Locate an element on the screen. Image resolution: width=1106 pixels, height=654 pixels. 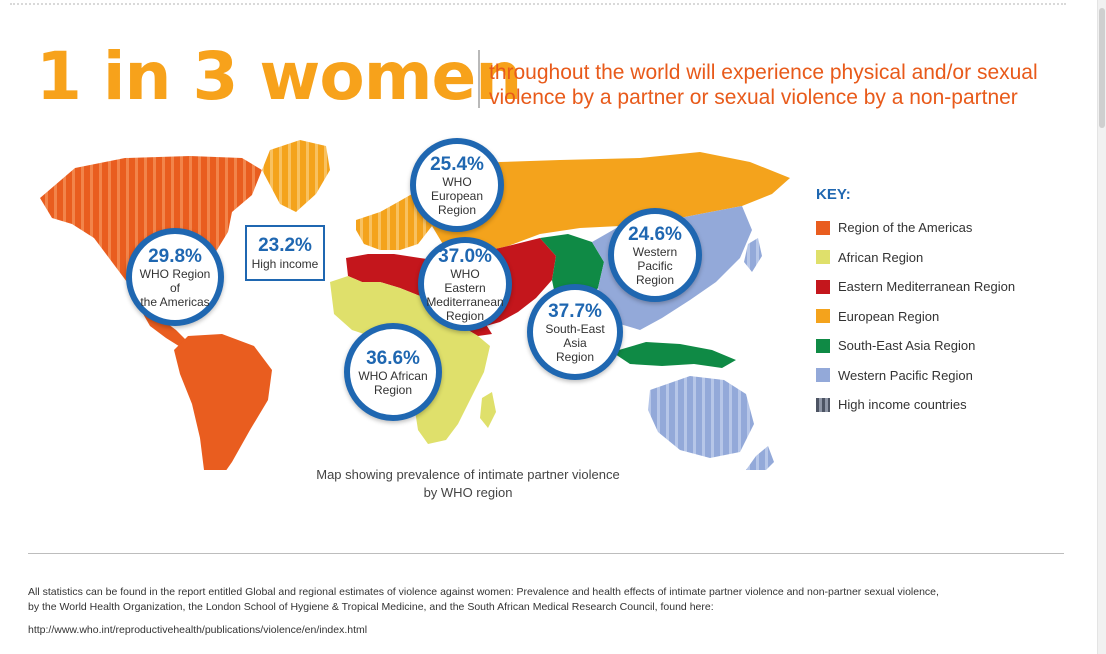
key-swatch-striped is located at coordinates (823, 404).